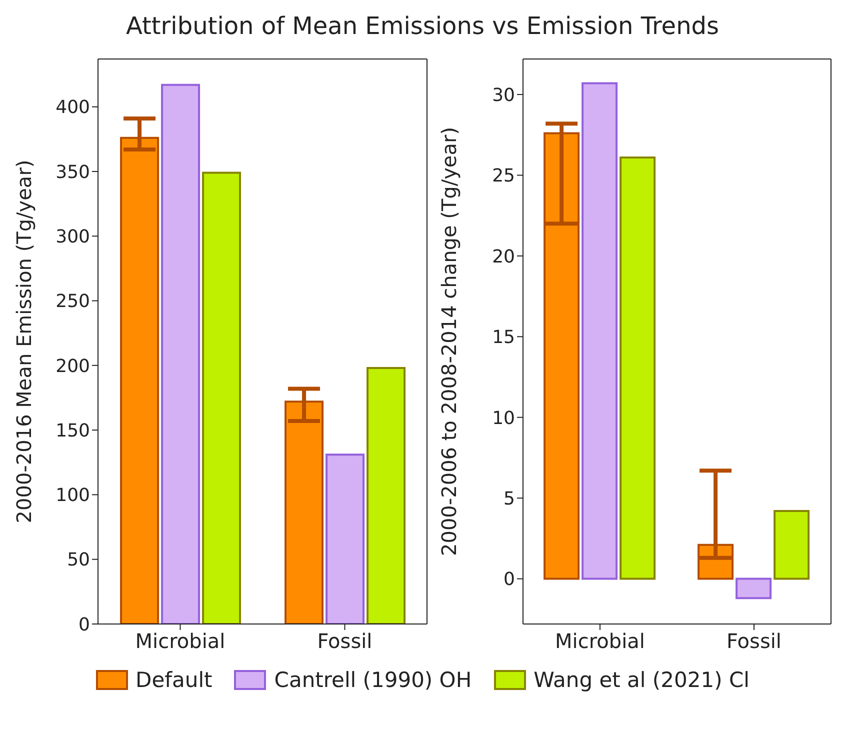  Describe the element at coordinates (642, 680) in the screenshot. I see `legend-label: Wang et al (2021) Cl` at that location.